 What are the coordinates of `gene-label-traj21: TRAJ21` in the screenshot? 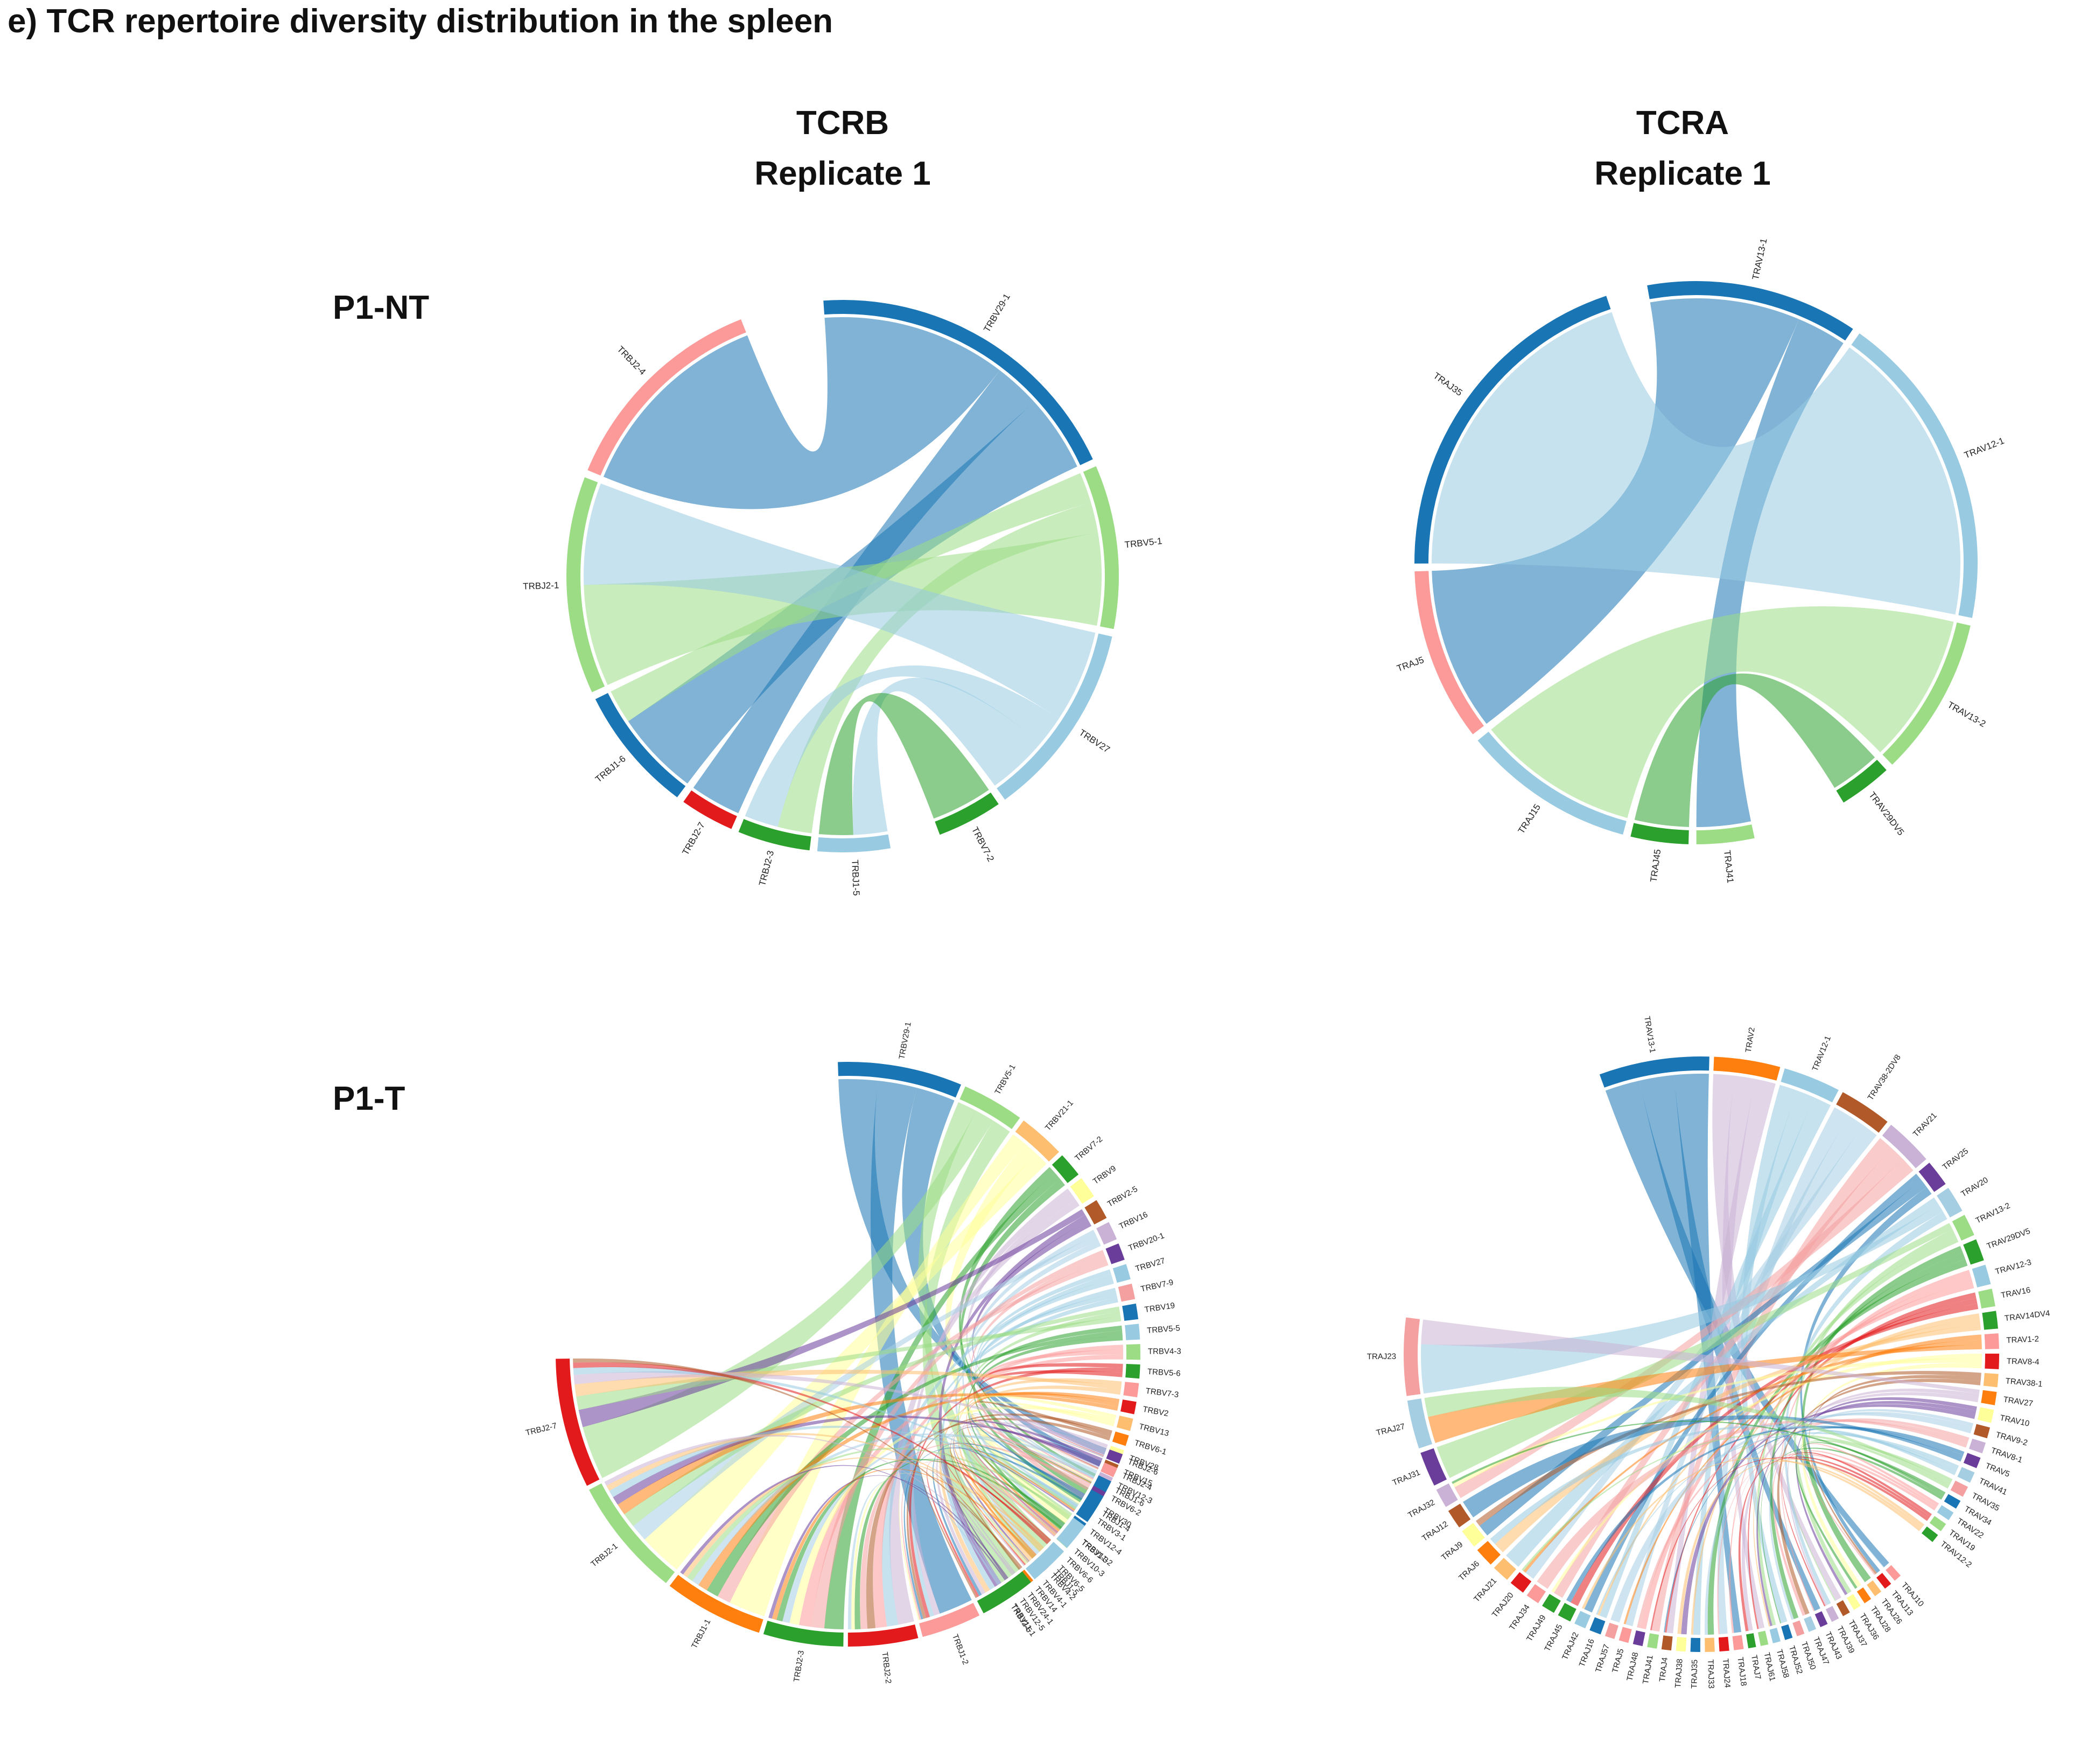 It's located at (1485, 1590).